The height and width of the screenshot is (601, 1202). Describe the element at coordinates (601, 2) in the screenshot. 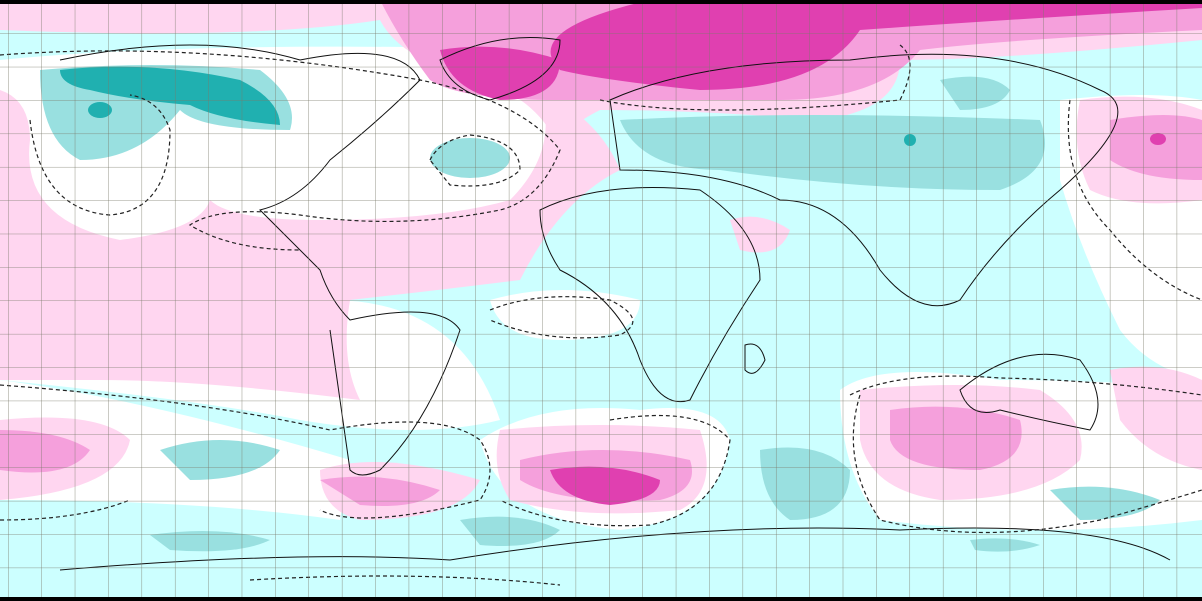

I see `frame-top` at that location.